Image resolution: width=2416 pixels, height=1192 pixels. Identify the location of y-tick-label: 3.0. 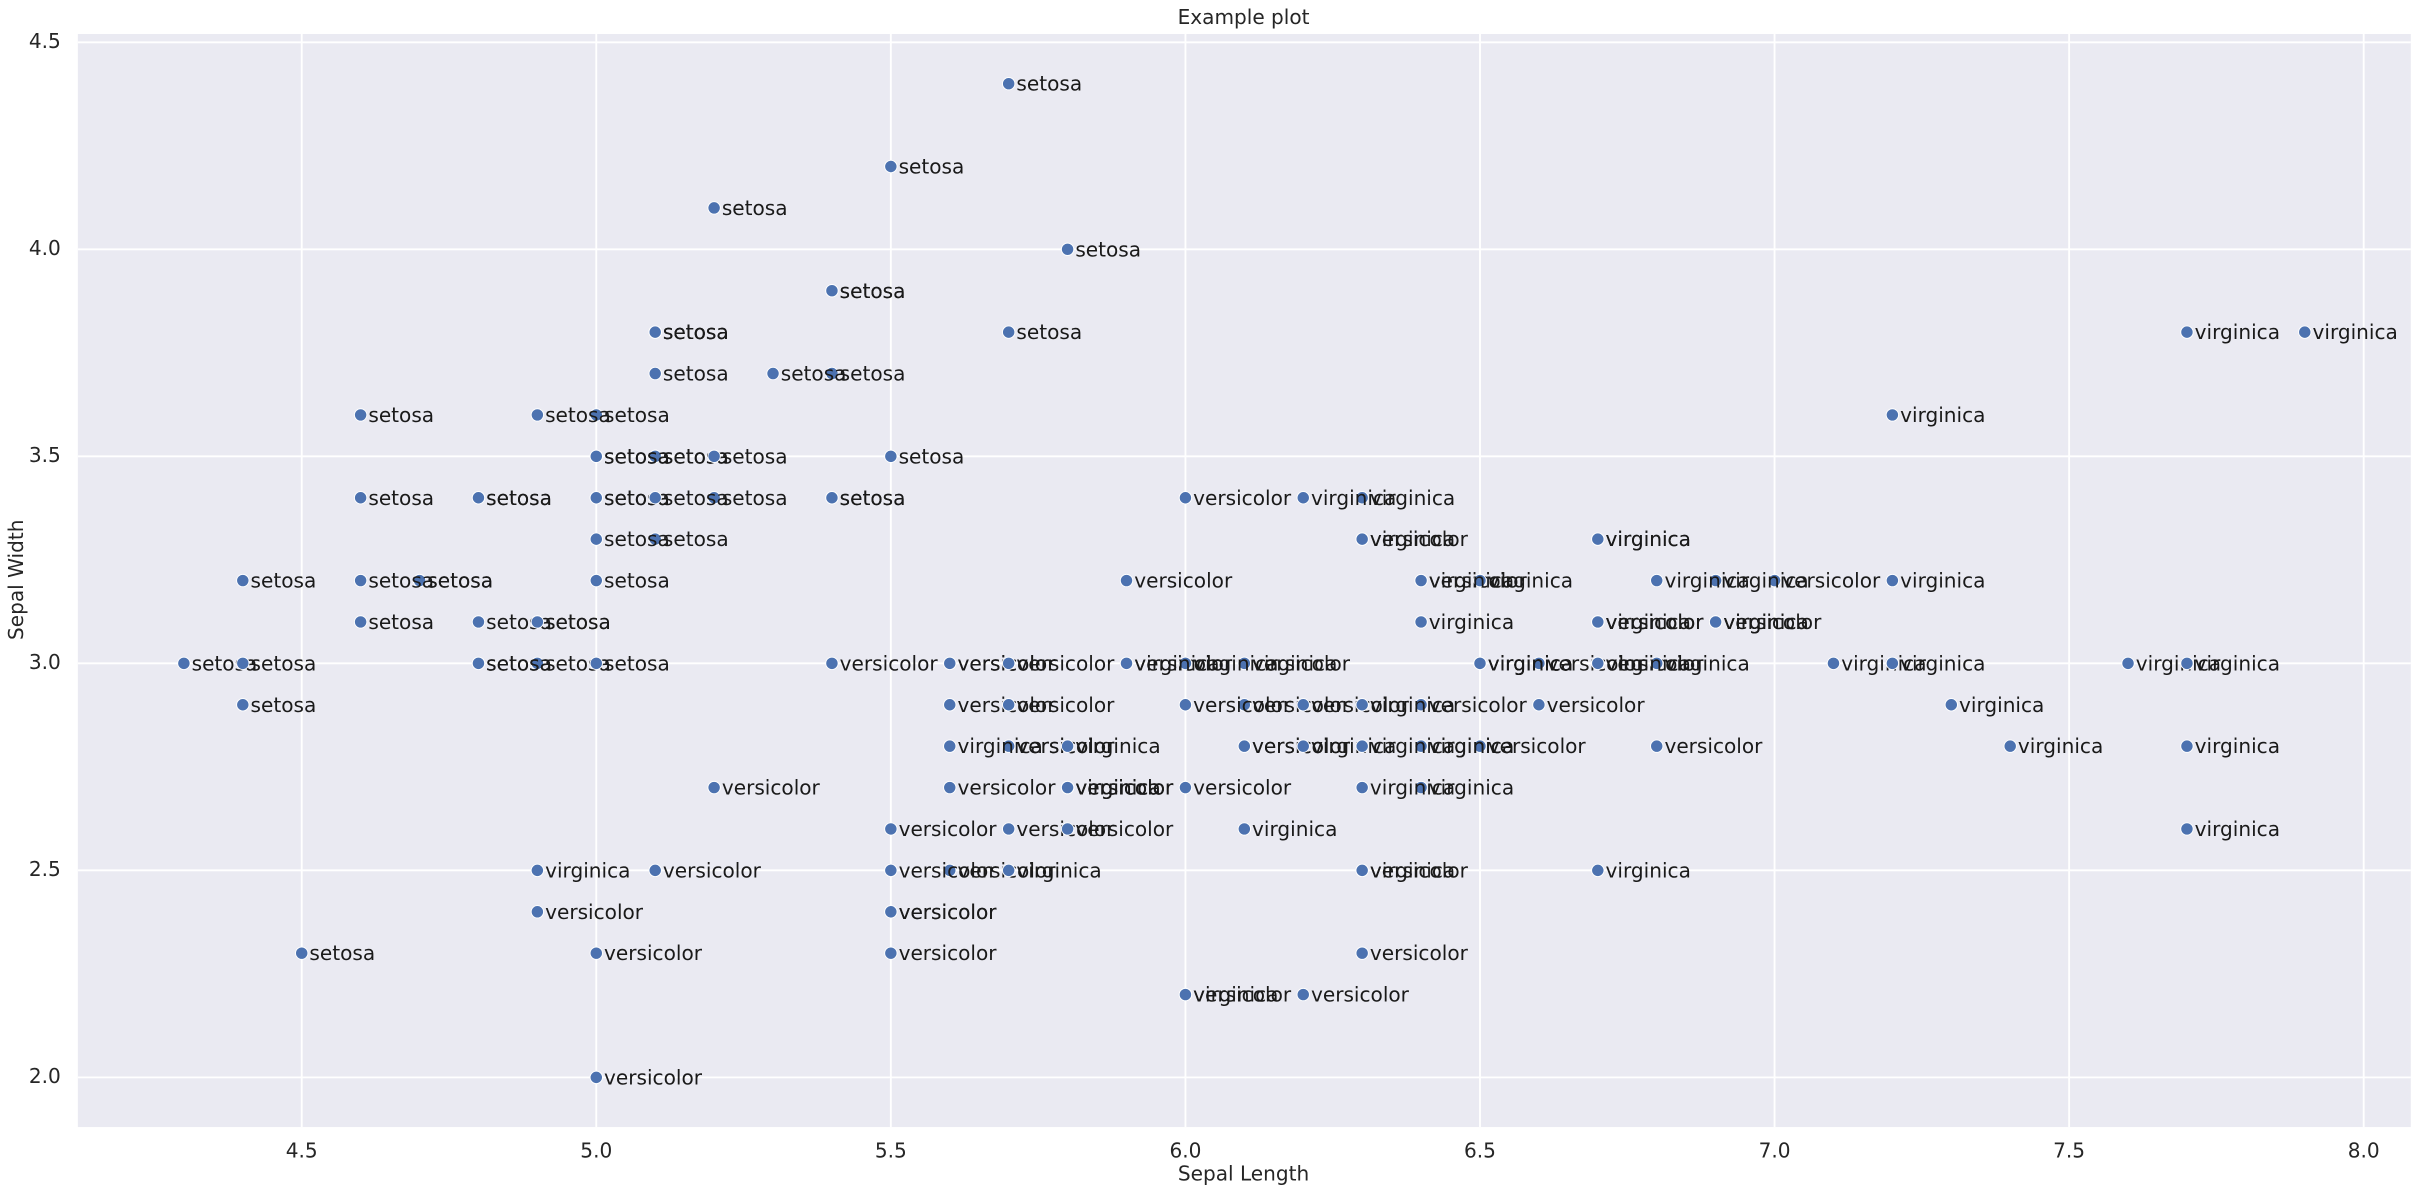
(45, 662).